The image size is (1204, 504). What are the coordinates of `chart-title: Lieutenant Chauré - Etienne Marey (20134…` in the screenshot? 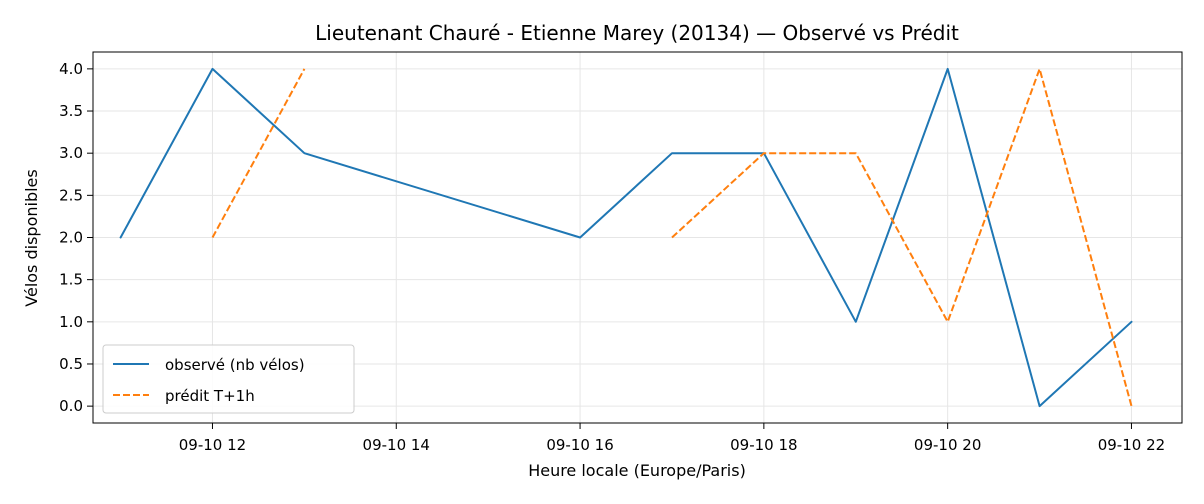 It's located at (637, 33).